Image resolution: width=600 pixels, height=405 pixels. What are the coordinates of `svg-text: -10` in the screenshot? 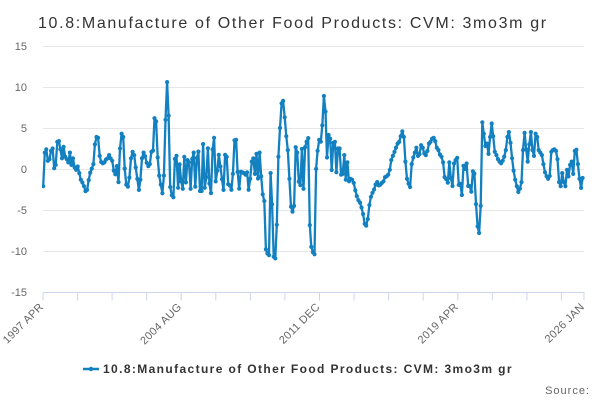 It's located at (19, 252).